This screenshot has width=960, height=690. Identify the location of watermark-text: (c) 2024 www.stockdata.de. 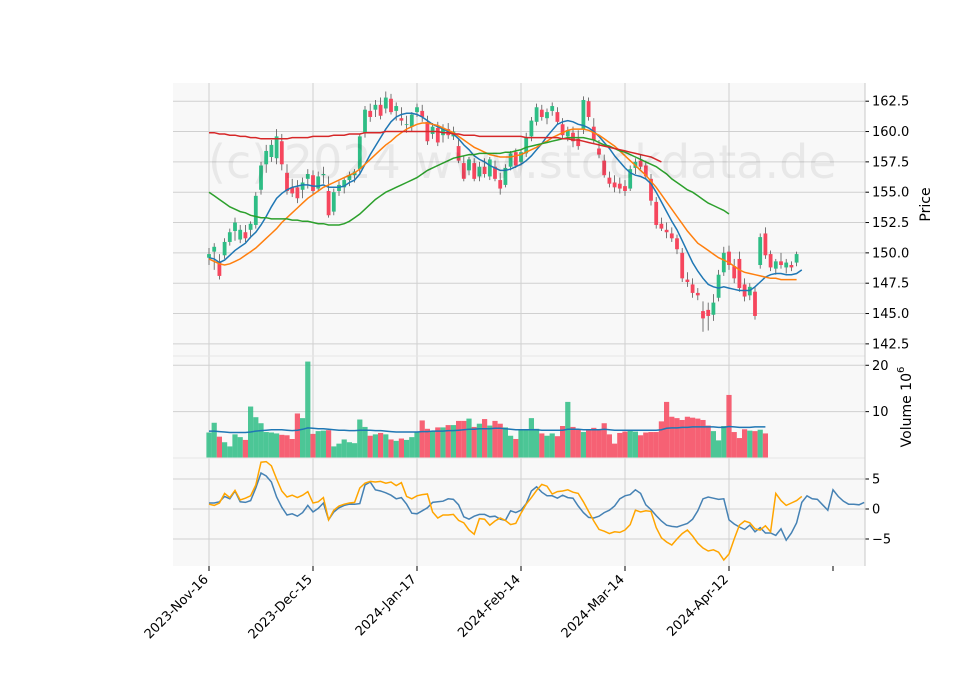
(522, 162).